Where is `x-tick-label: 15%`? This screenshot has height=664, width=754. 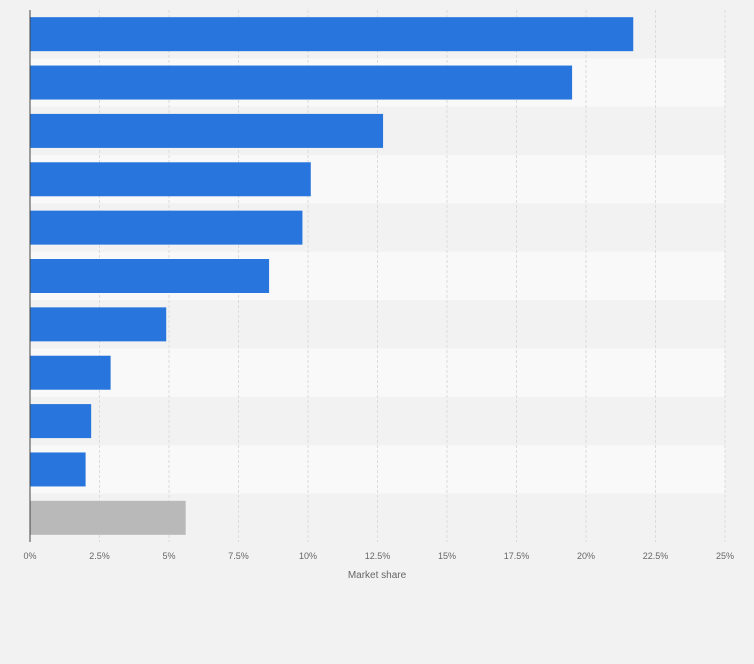
x-tick-label: 15% is located at coordinates (447, 556).